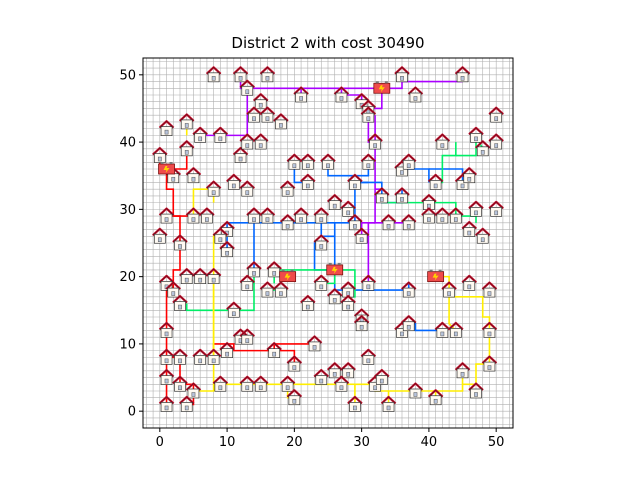 Image resolution: width=640 pixels, height=480 pixels. I want to click on y-tick-label: 10, so click(127, 344).